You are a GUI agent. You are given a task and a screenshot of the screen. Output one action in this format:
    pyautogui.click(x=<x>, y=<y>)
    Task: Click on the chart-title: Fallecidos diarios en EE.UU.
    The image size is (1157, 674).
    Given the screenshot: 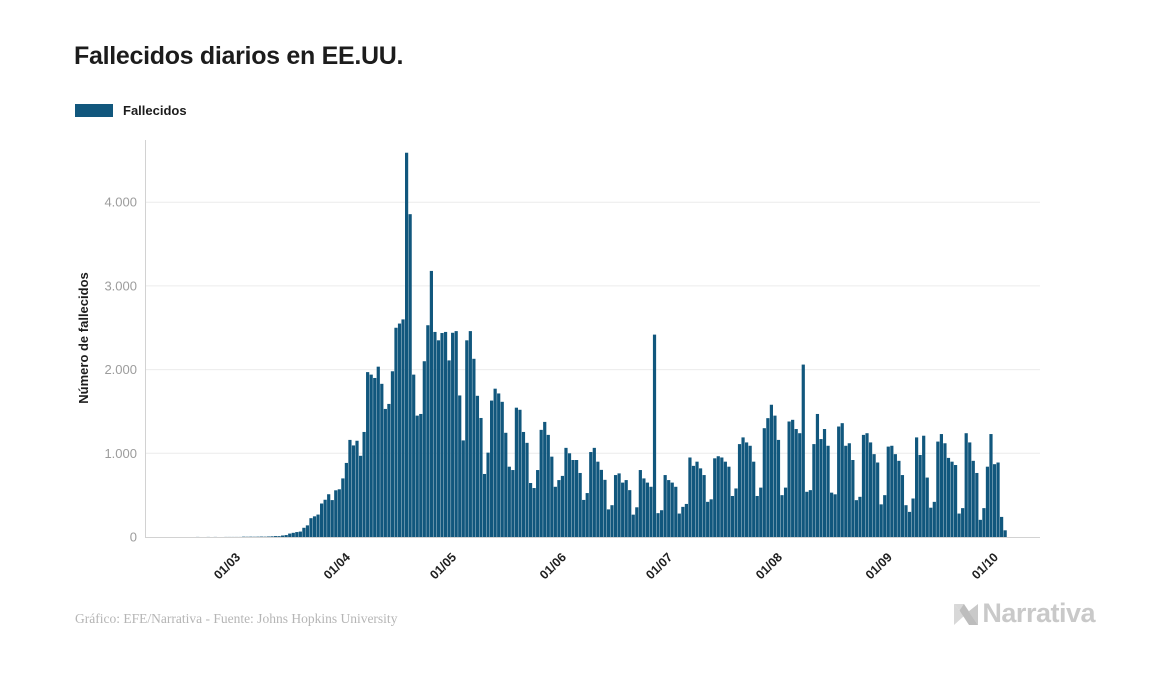 What is the action you would take?
    pyautogui.click(x=239, y=56)
    